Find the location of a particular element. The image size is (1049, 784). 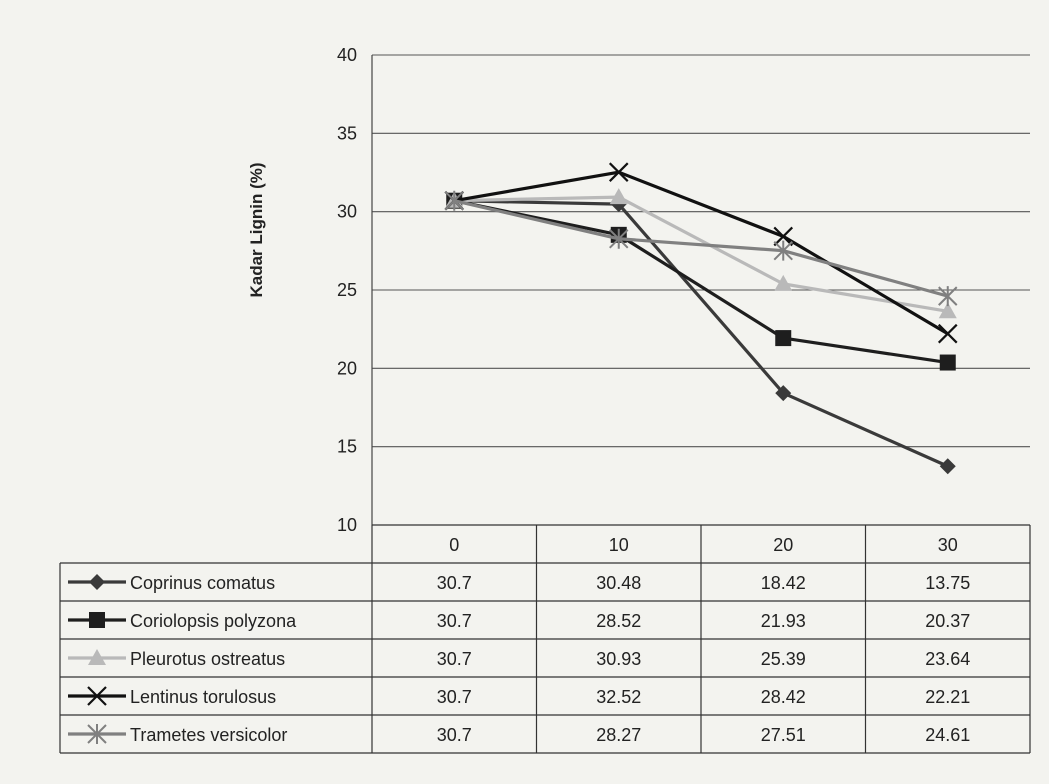

x-tick-label: 30 is located at coordinates (948, 545).